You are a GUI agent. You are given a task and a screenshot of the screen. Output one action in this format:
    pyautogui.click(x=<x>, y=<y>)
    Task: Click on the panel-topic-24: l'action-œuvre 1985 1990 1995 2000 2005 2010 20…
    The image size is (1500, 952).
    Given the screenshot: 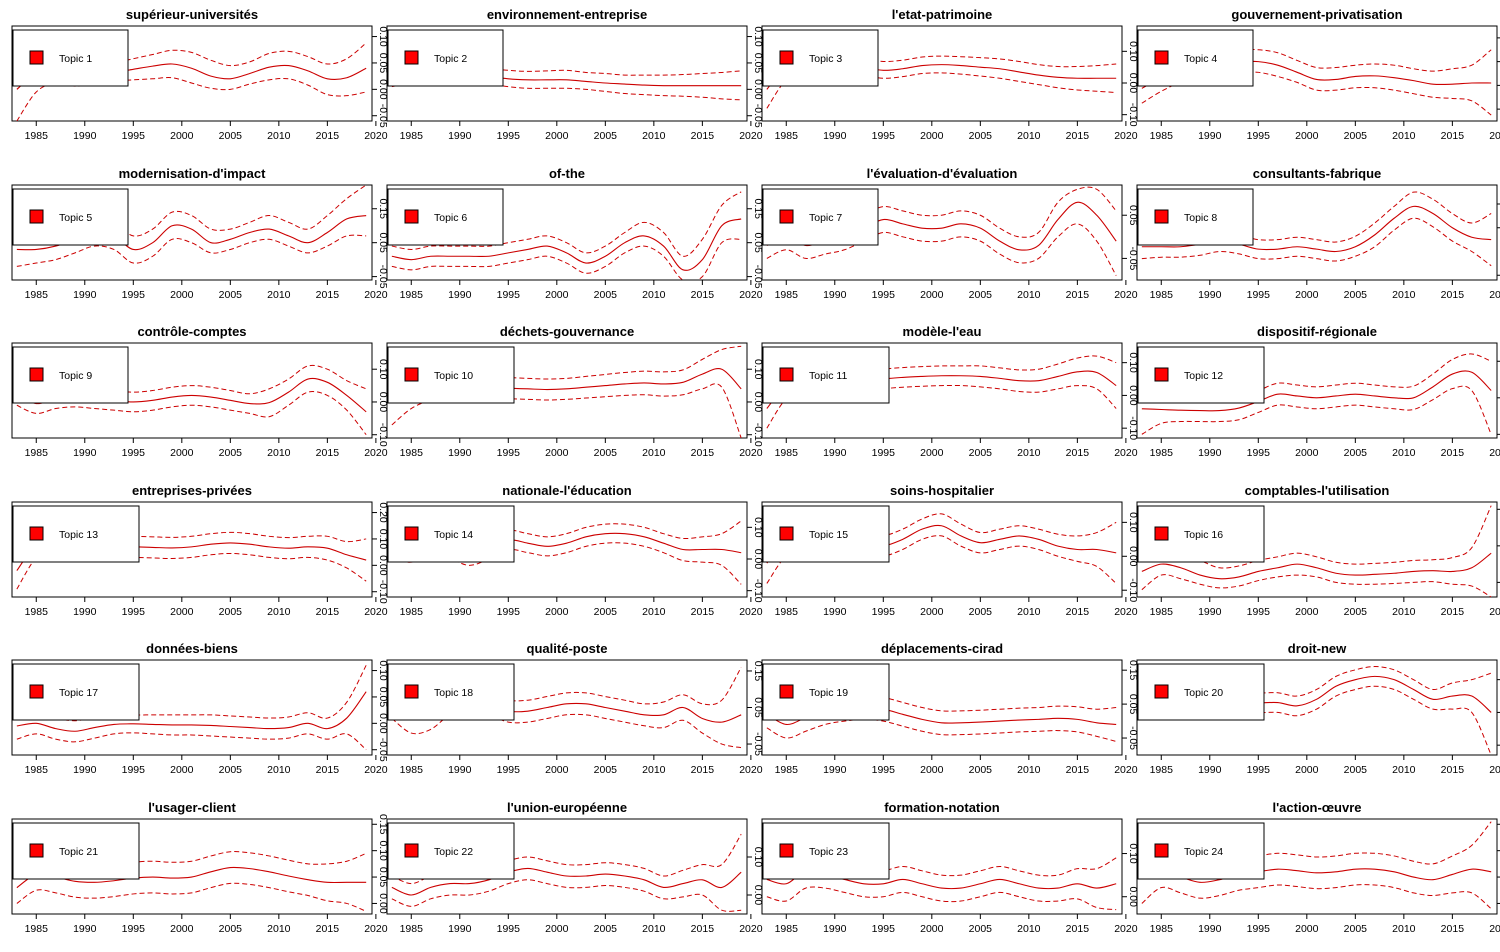 What is the action you would take?
    pyautogui.click(x=1312, y=872)
    